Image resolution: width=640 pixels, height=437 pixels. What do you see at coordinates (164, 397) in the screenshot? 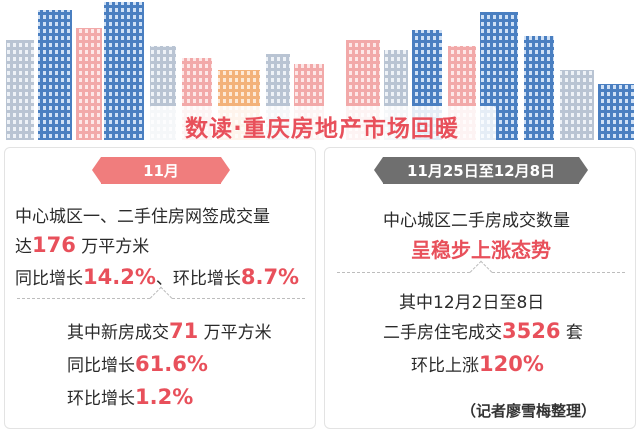
I see `new-home-mom-value: 1.2%` at bounding box center [164, 397].